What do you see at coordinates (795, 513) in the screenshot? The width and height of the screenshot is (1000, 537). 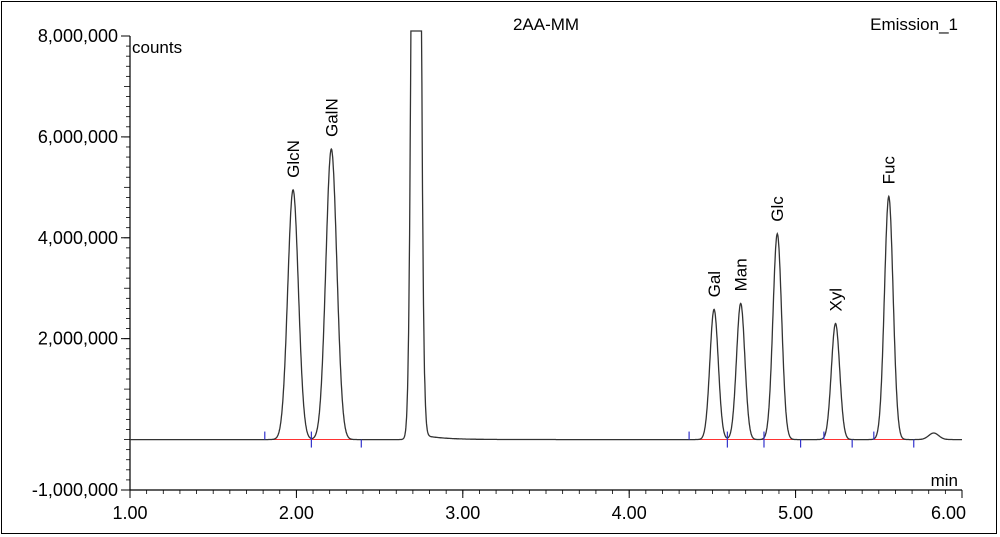 I see `x-tick-label: 5.00` at bounding box center [795, 513].